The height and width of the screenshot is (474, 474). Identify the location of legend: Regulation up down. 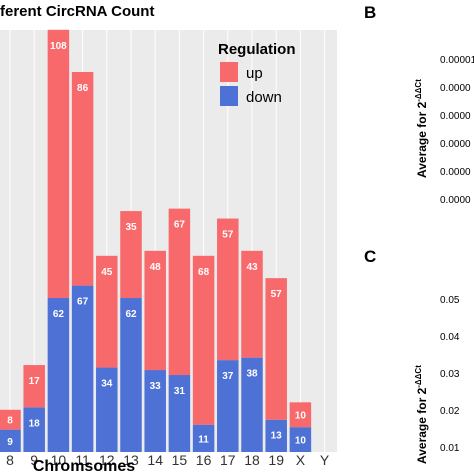
(257, 73).